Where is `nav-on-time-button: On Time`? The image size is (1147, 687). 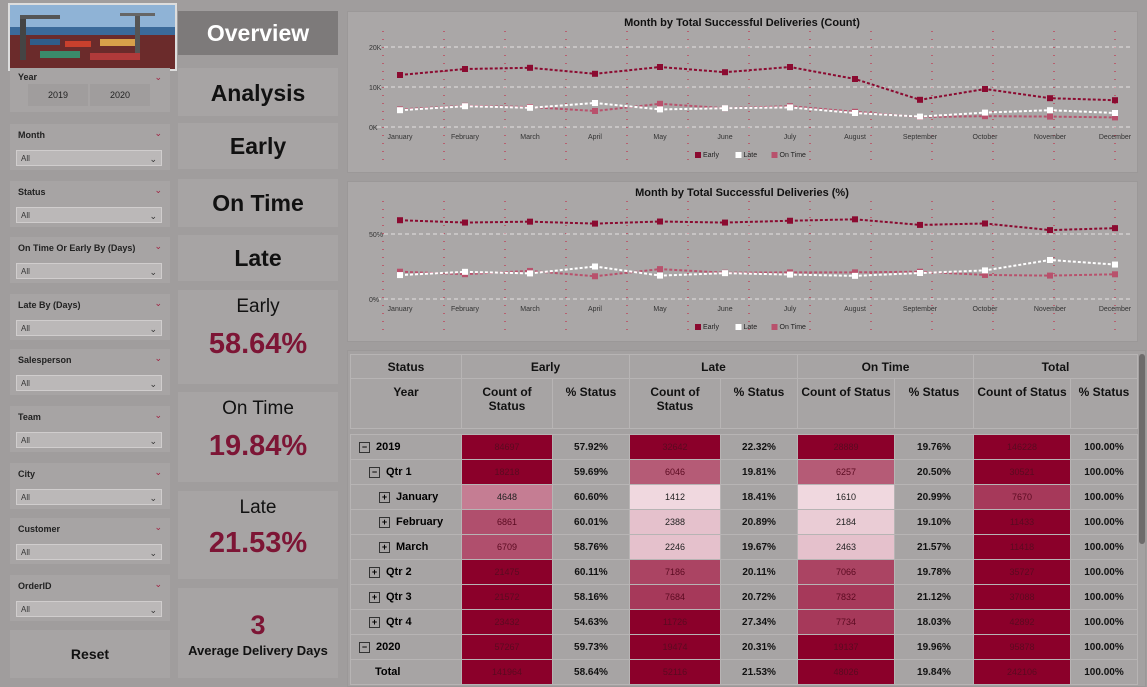 nav-on-time-button: On Time is located at coordinates (258, 203).